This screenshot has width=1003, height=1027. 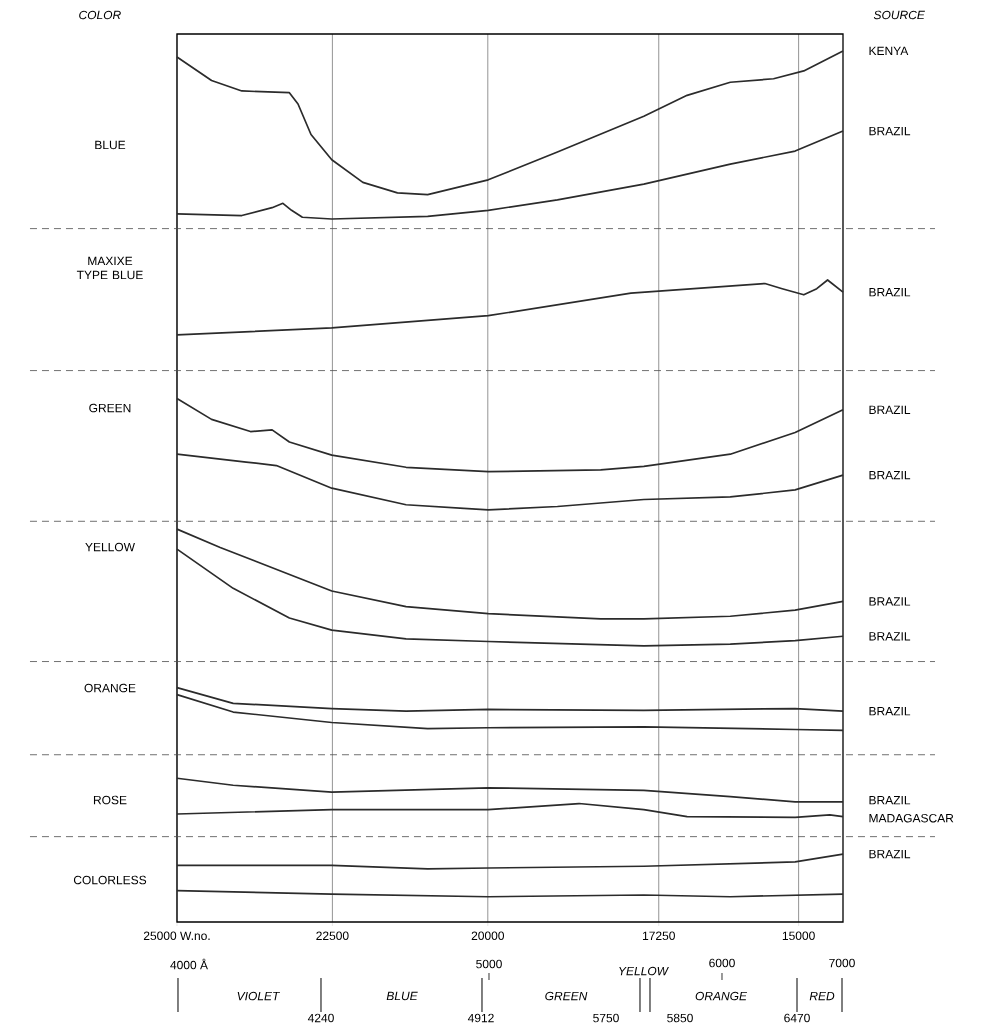 What do you see at coordinates (110, 800) in the screenshot?
I see `text: ROSE` at bounding box center [110, 800].